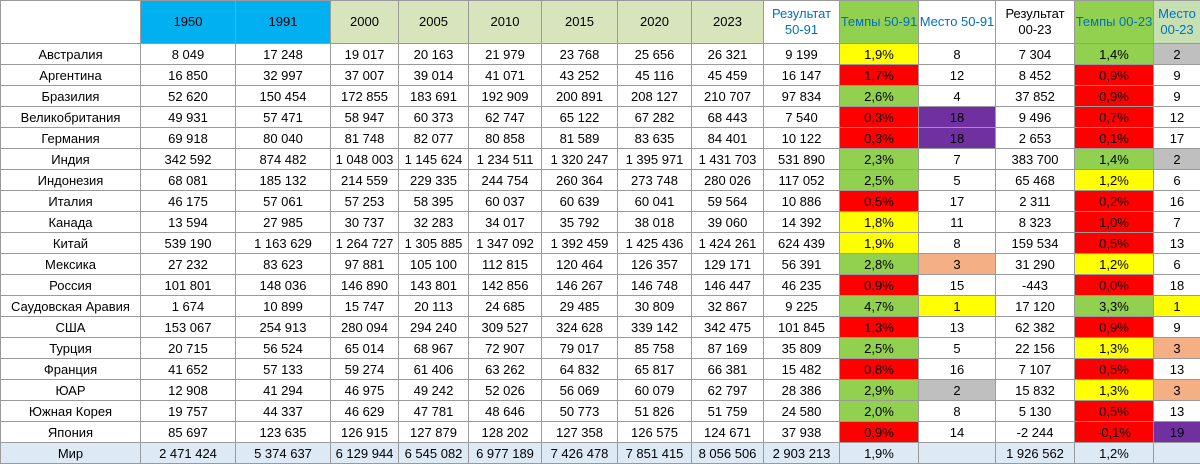 The height and width of the screenshot is (474, 1200). Describe the element at coordinates (70, 264) in the screenshot. I see `row-label: Мексика` at that location.